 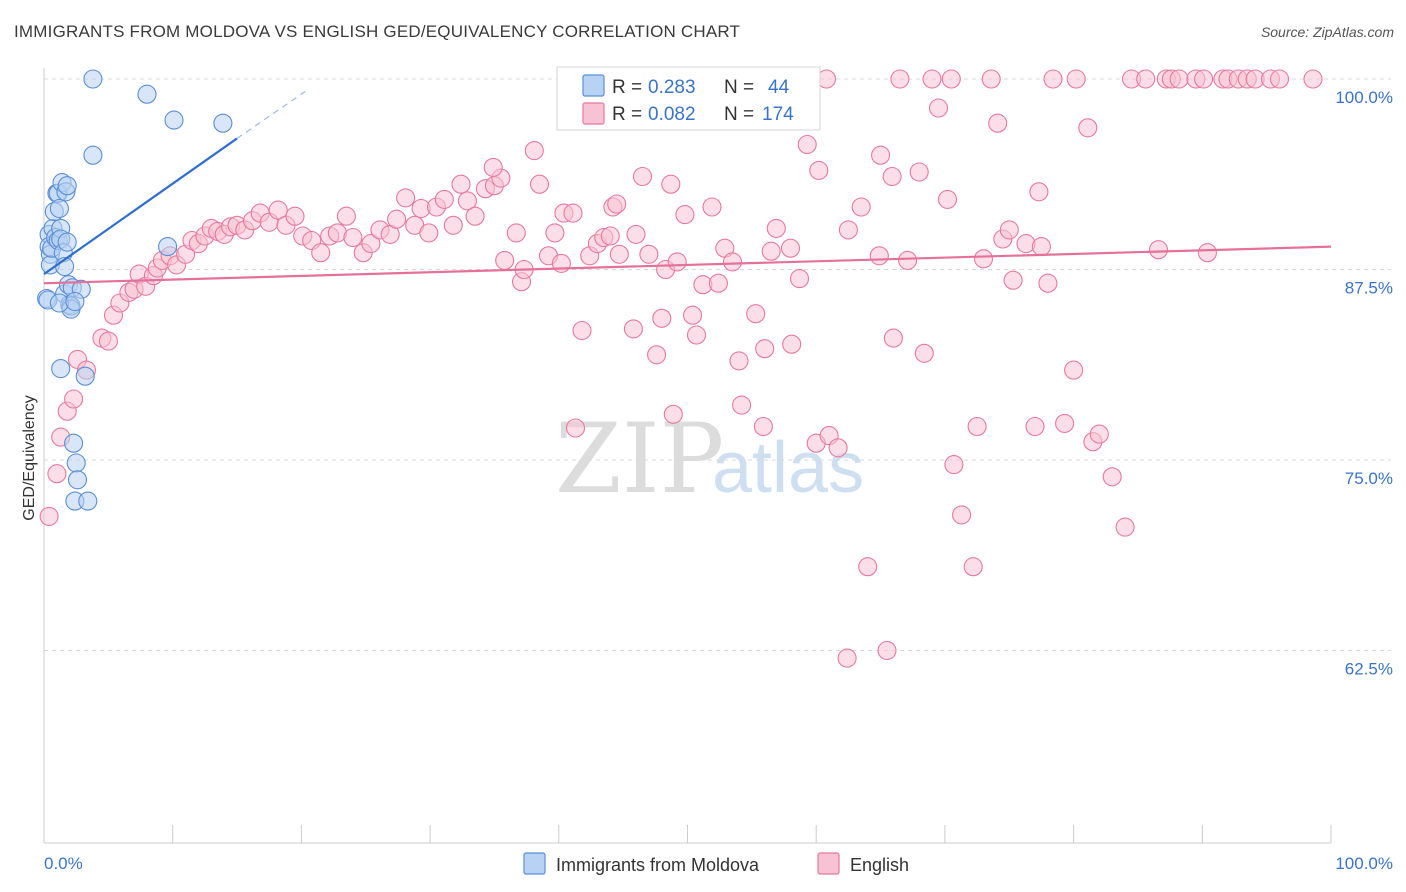 What do you see at coordinates (1364, 863) in the screenshot?
I see `x-tick-label: 100.0%` at bounding box center [1364, 863].